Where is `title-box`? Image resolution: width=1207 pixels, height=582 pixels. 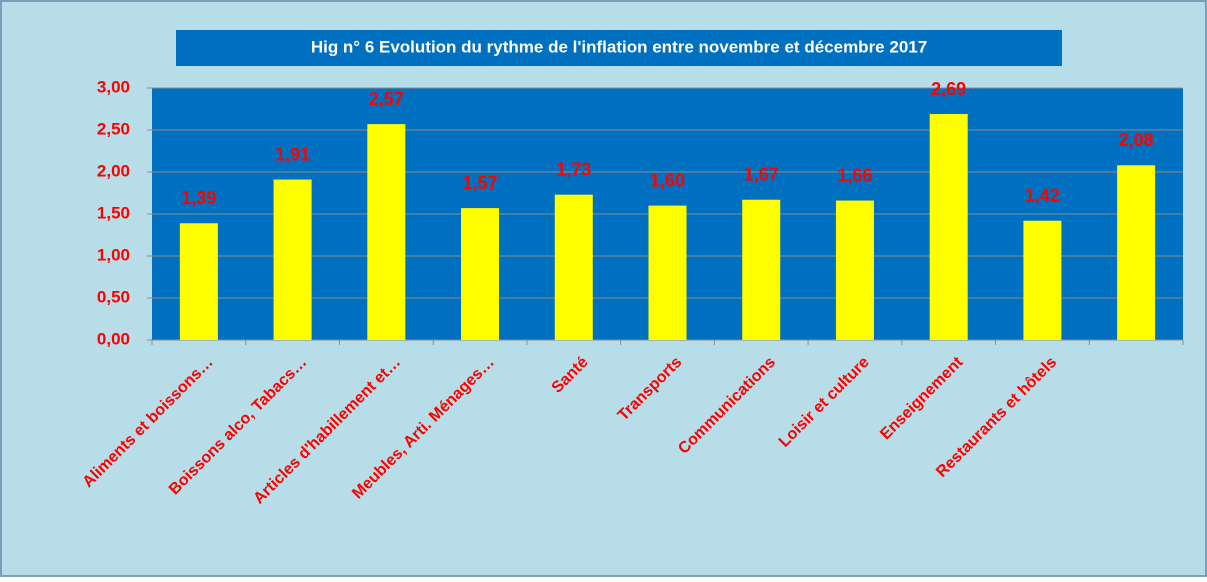
title-box is located at coordinates (619, 48).